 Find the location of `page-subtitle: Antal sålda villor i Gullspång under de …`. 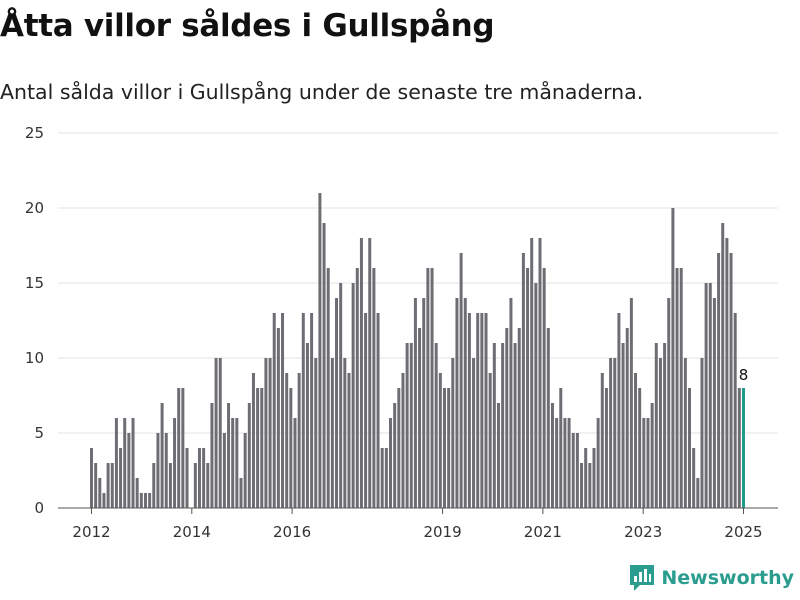

page-subtitle: Antal sålda villor i Gullspång under de … is located at coordinates (322, 92).